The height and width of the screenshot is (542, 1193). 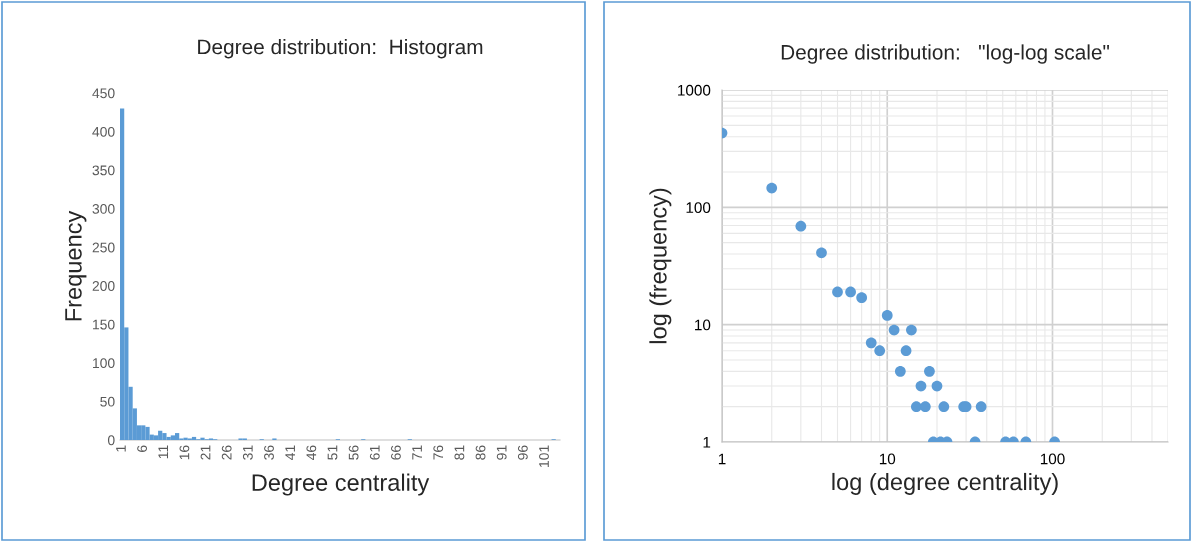 What do you see at coordinates (1052, 459) in the screenshot?
I see `x-tick-label: 100` at bounding box center [1052, 459].